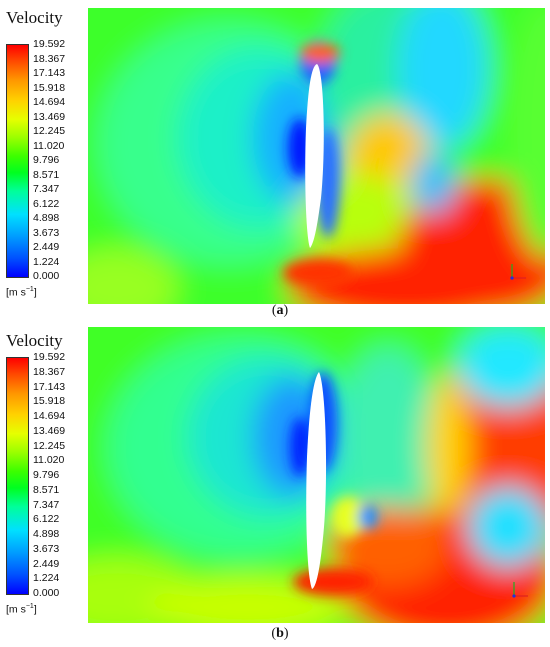 The image size is (550, 647). I want to click on caption-b: (b), so click(280, 633).